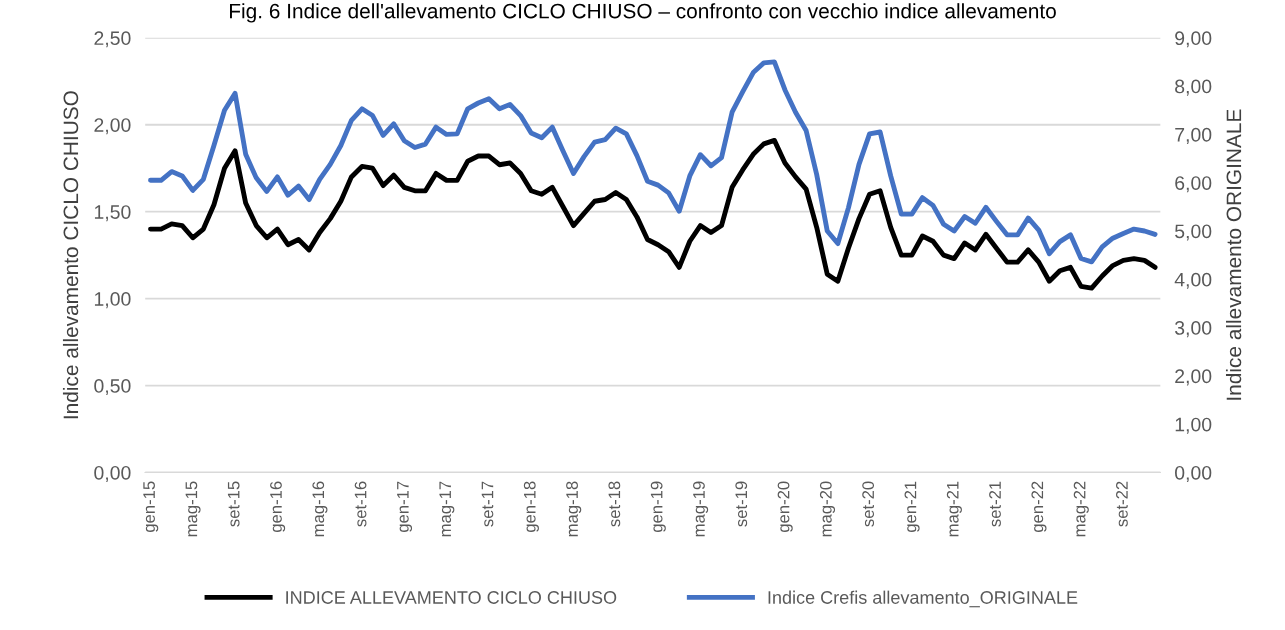 This screenshot has width=1285, height=630. I want to click on x-tick-label: set-15, so click(233, 504).